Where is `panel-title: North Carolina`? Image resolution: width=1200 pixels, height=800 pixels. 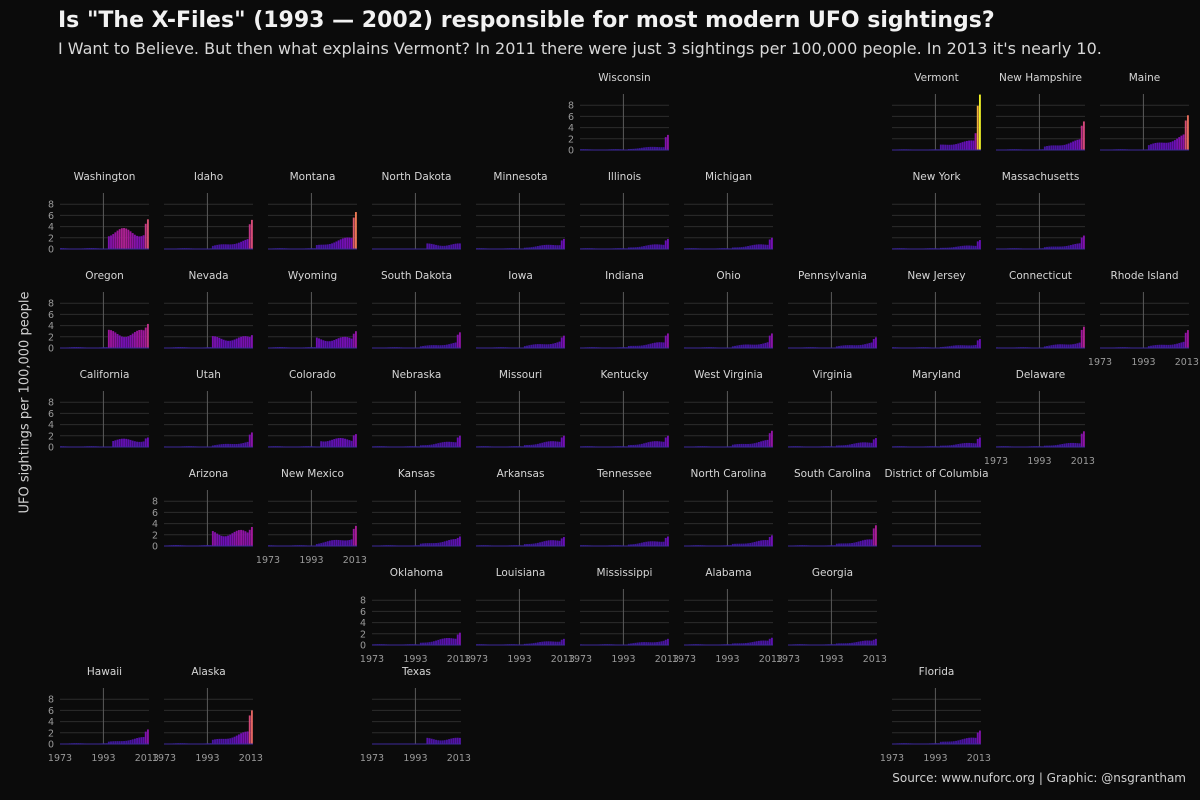
panel-title: North Carolina is located at coordinates (729, 474).